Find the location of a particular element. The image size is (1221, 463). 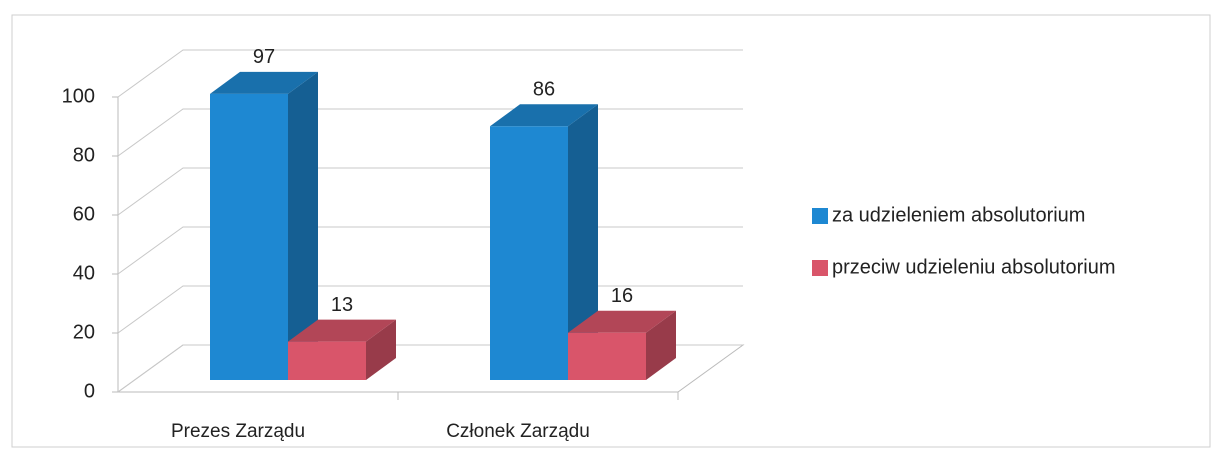

legend-label: przeciw udzieleniu absolutorium is located at coordinates (973, 267).